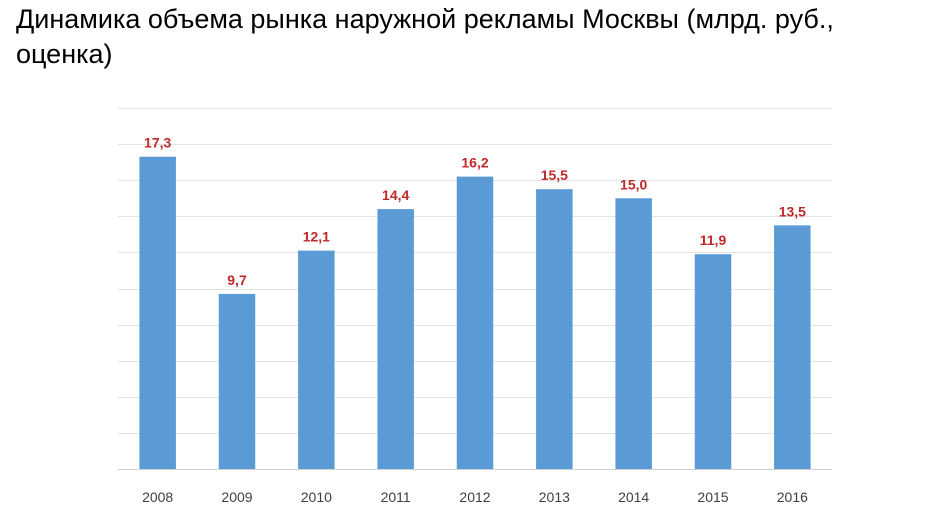  What do you see at coordinates (713, 240) in the screenshot?
I see `data-label-2015: 11,9` at bounding box center [713, 240].